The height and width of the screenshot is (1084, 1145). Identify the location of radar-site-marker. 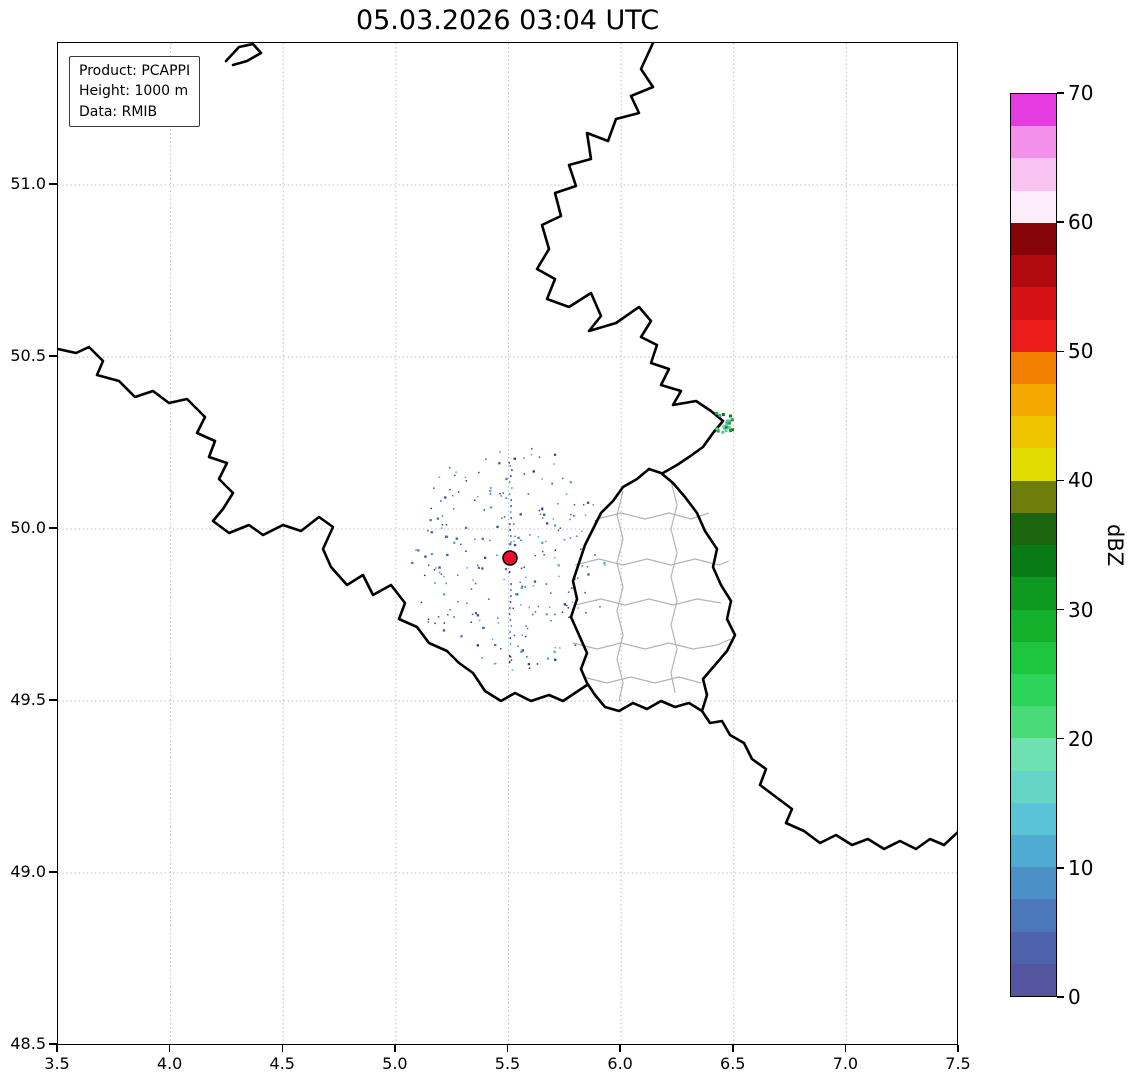
(510, 558).